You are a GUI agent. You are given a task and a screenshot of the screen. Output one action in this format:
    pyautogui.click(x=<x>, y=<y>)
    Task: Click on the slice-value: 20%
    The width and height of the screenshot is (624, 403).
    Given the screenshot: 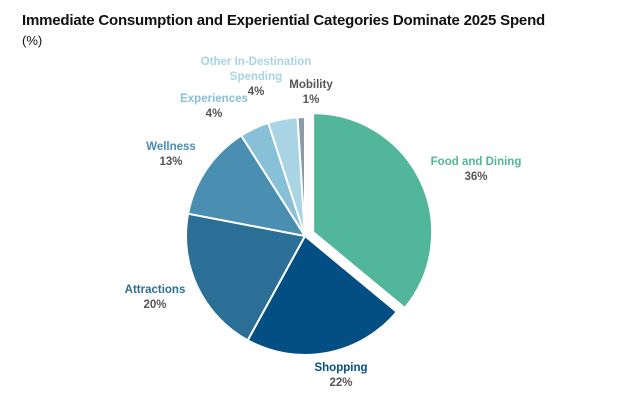 What is the action you would take?
    pyautogui.click(x=155, y=305)
    